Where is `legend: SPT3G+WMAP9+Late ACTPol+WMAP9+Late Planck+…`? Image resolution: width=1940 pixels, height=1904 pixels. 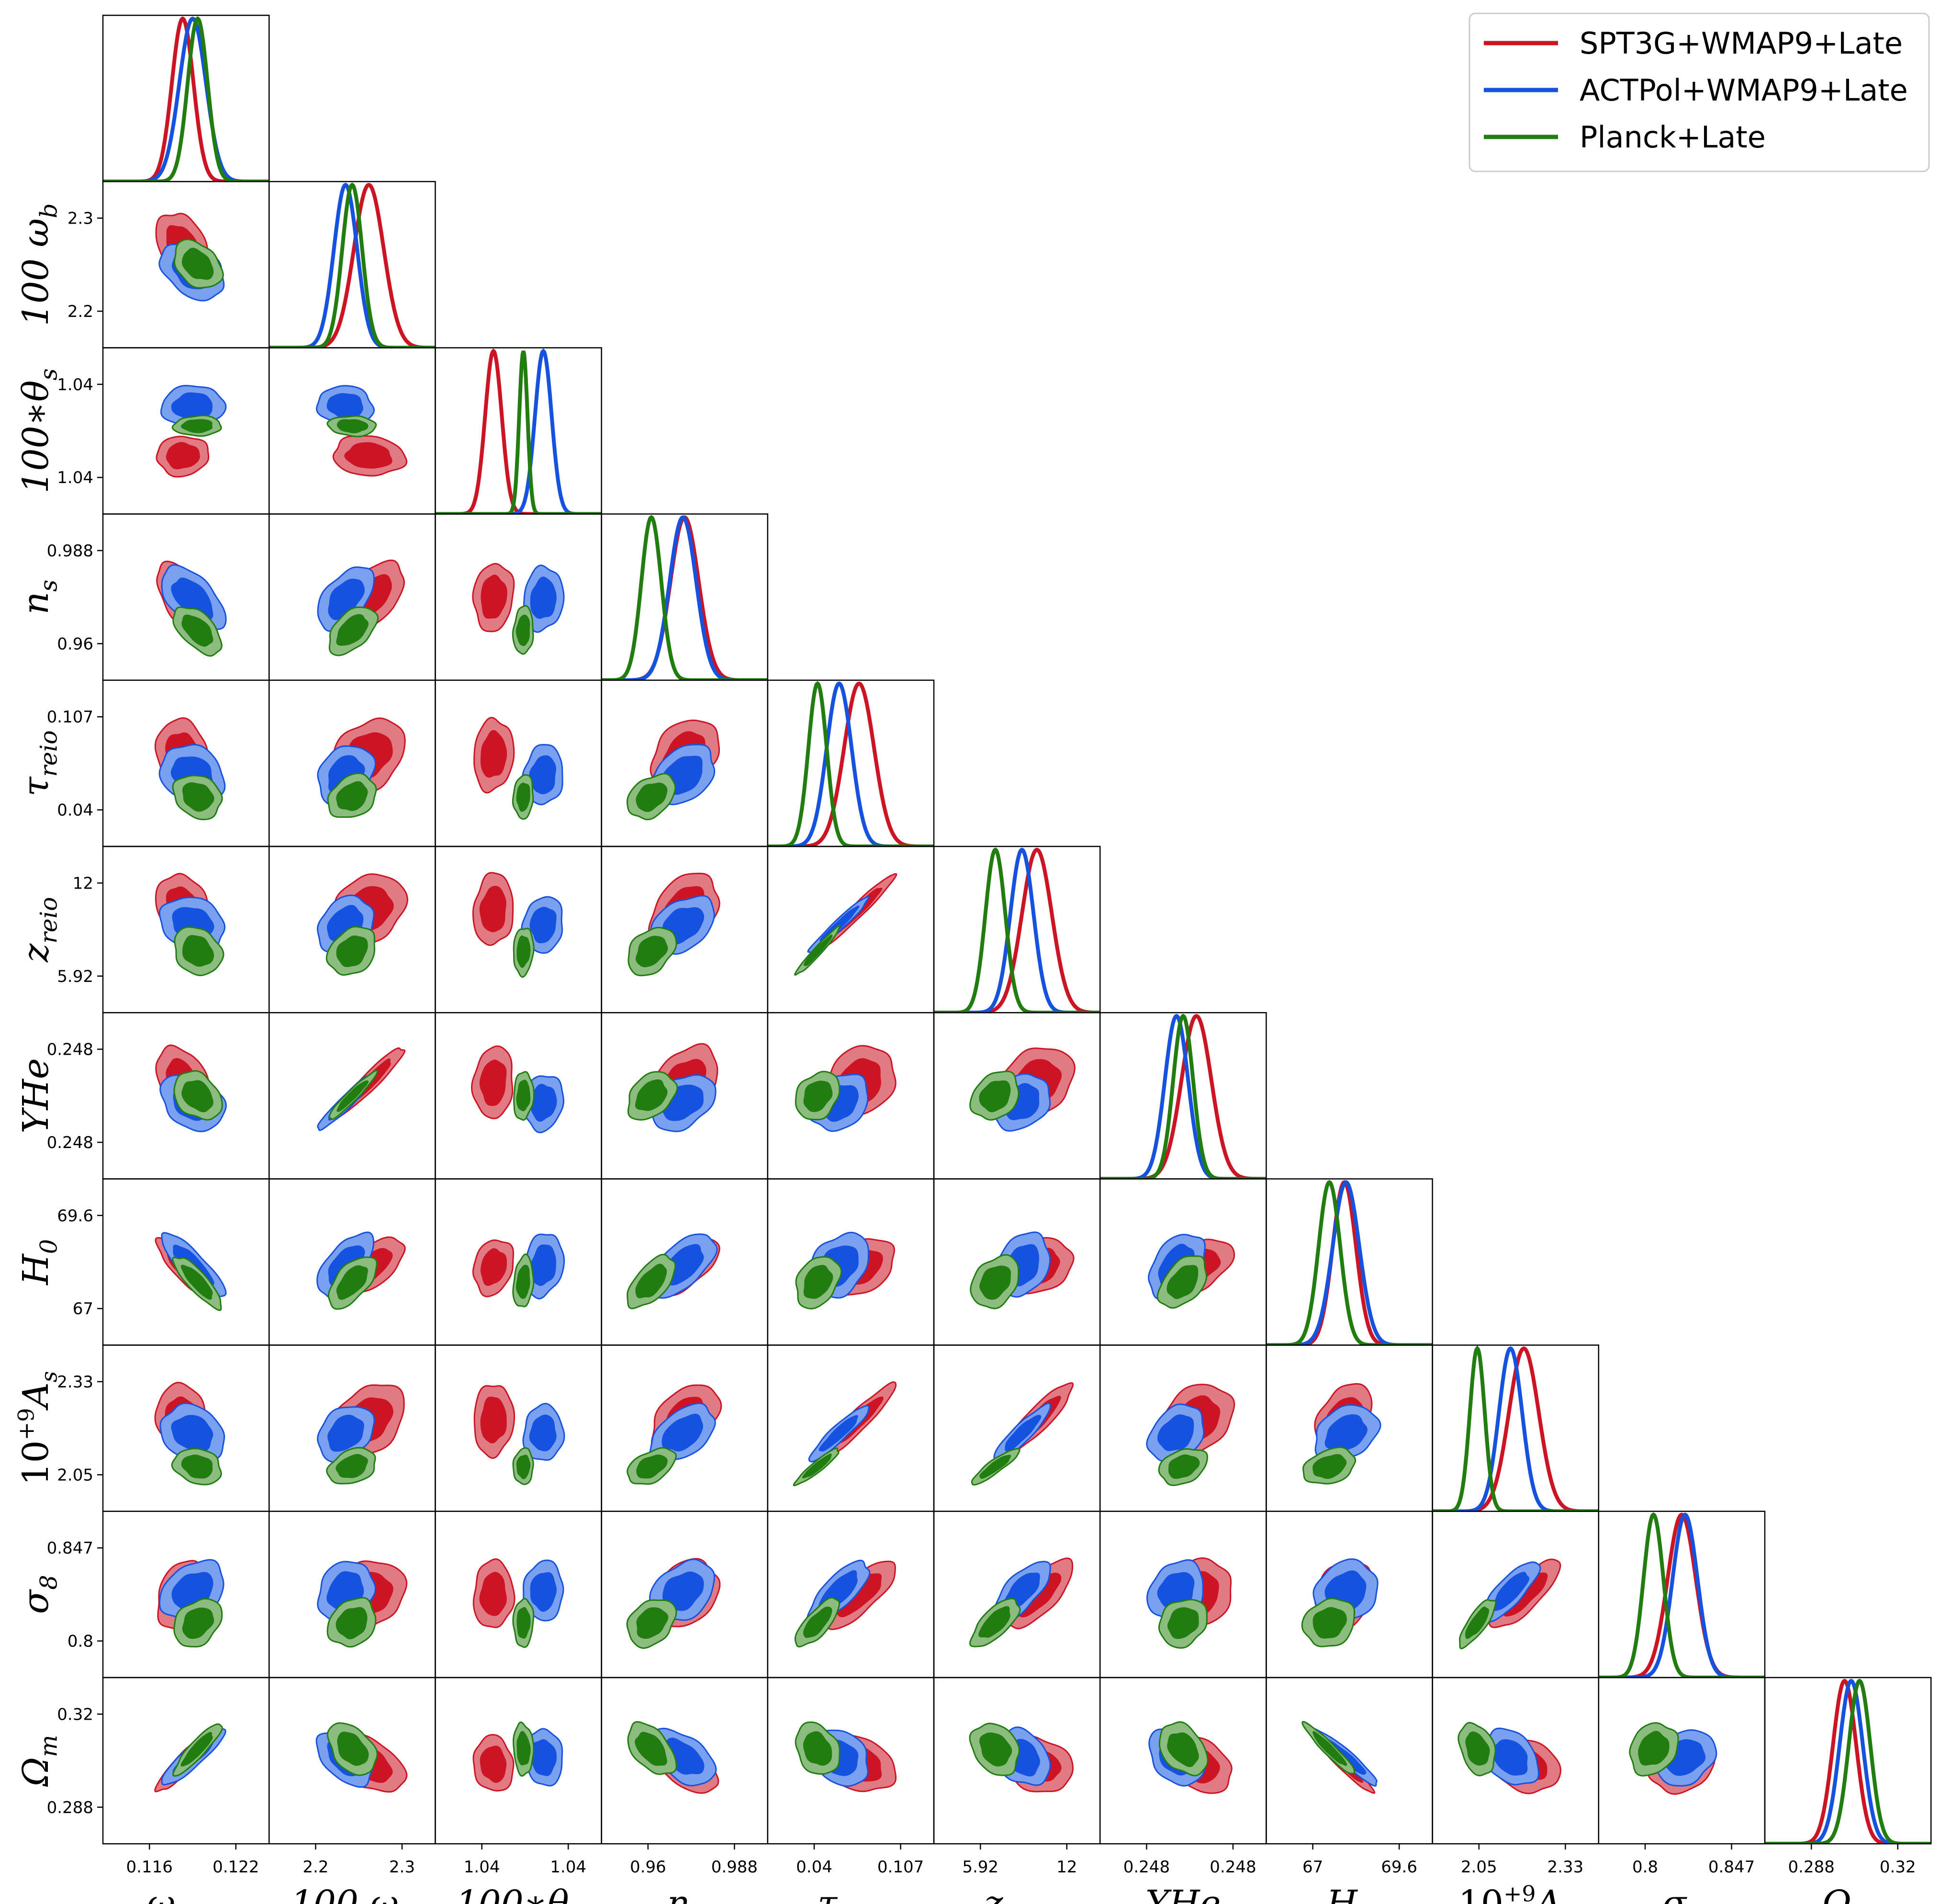 legend: SPT3G+WMAP9+Late ACTPol+WMAP9+Late Planck+… is located at coordinates (1700, 92).